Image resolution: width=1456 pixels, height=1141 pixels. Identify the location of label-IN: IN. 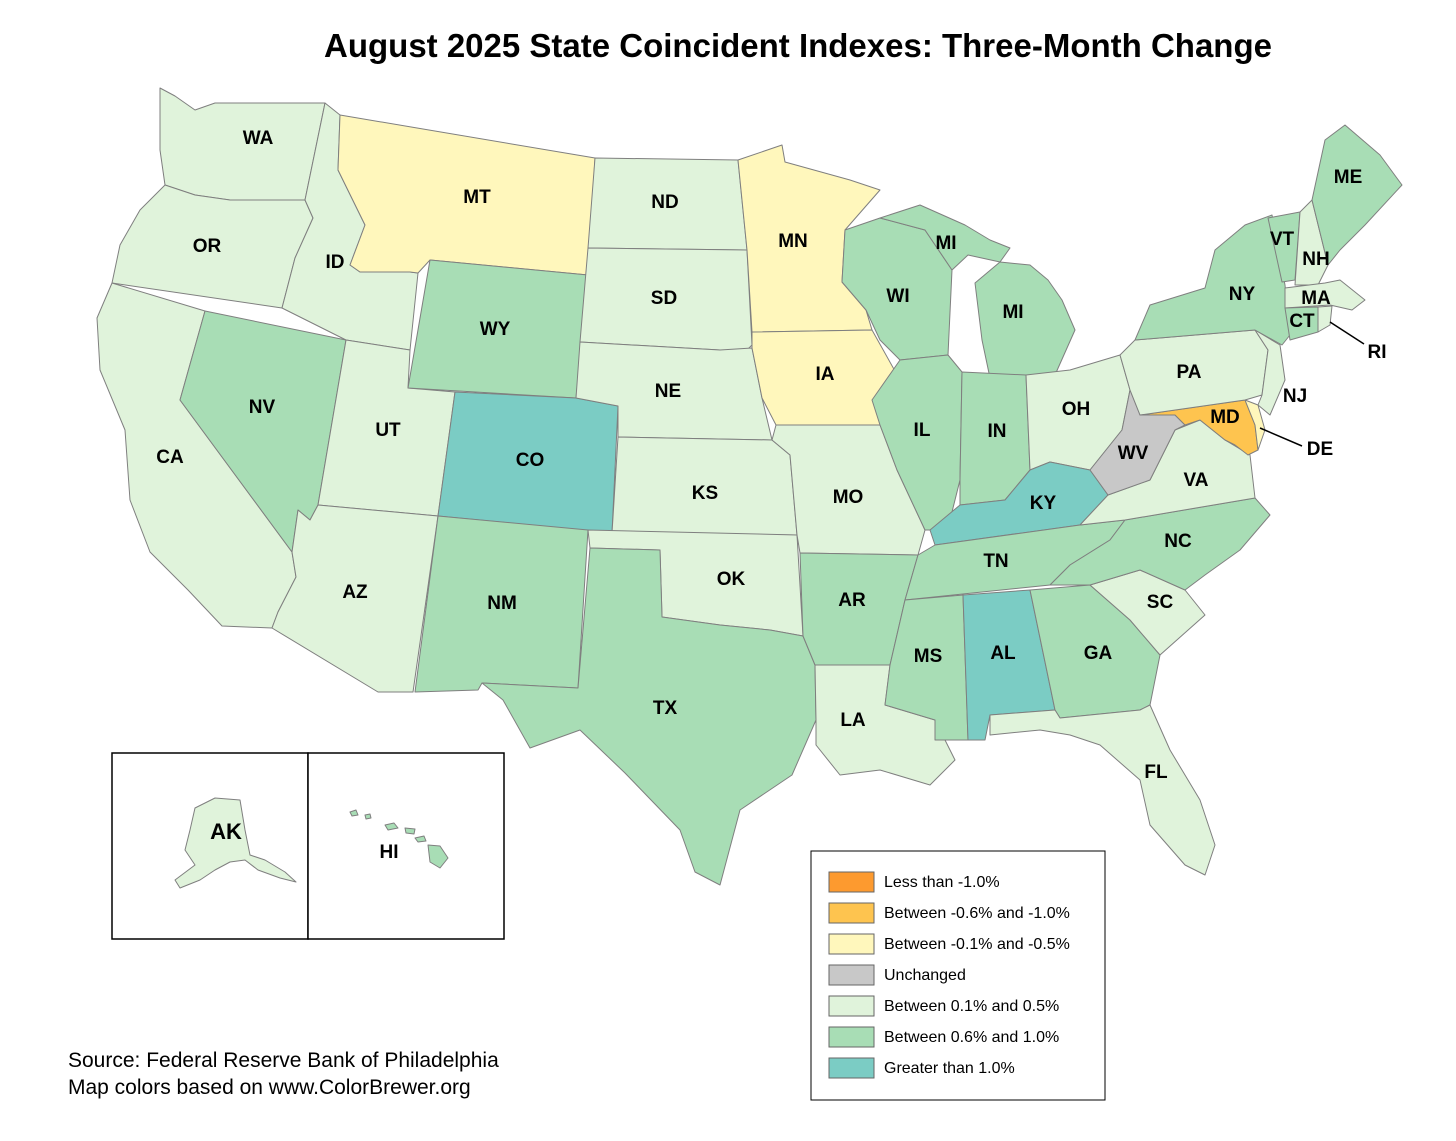
(997, 431).